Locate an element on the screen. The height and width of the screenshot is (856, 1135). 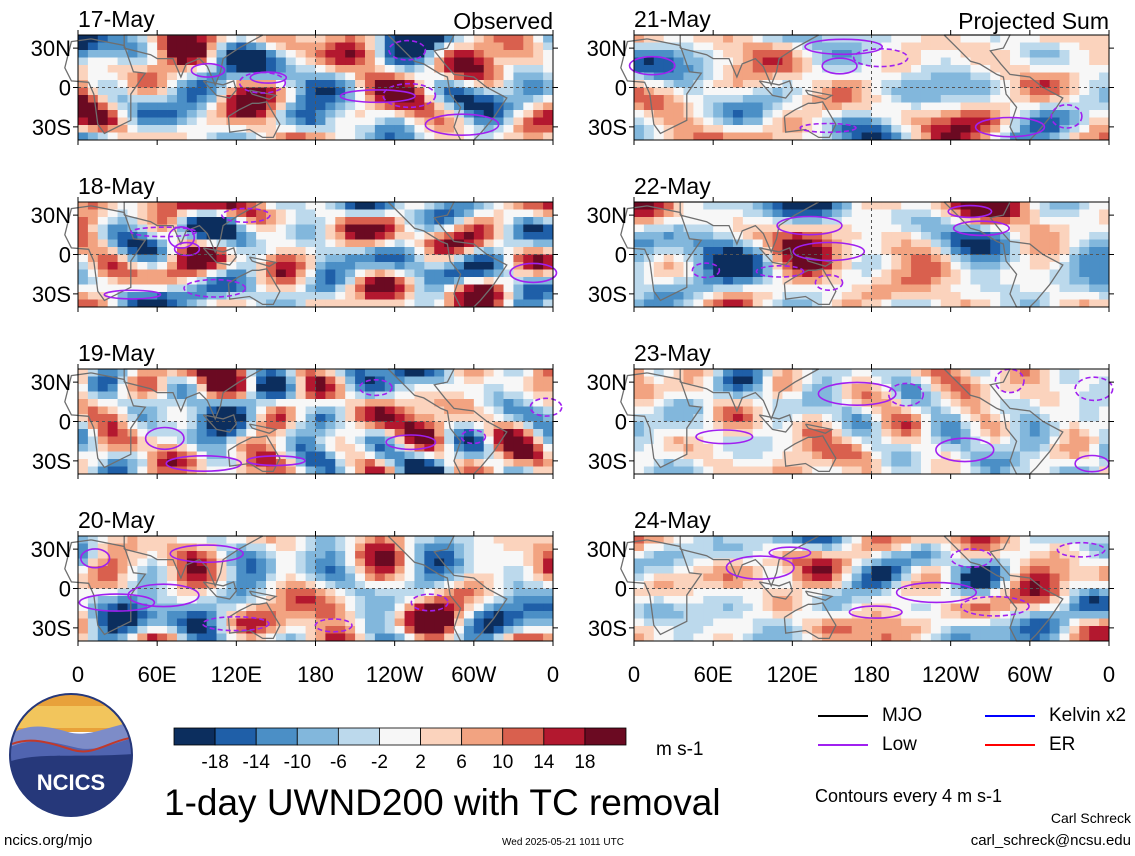
chart-title: 1-day UWND200 with TC removal is located at coordinates (442, 802).